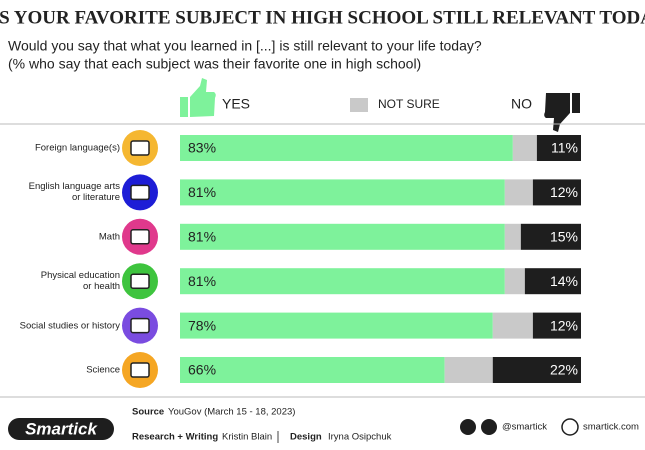 The height and width of the screenshot is (450, 645). Describe the element at coordinates (202, 148) in the screenshot. I see `data-label: 83%` at that location.